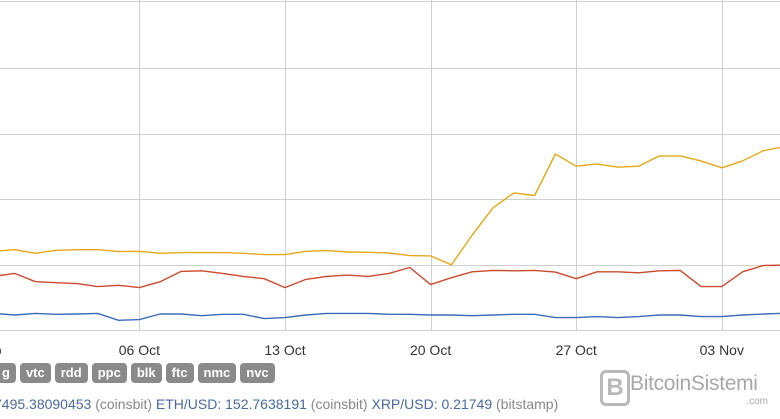 The image size is (780, 419). I want to click on x-tick-label-2: 13 Oct, so click(284, 350).